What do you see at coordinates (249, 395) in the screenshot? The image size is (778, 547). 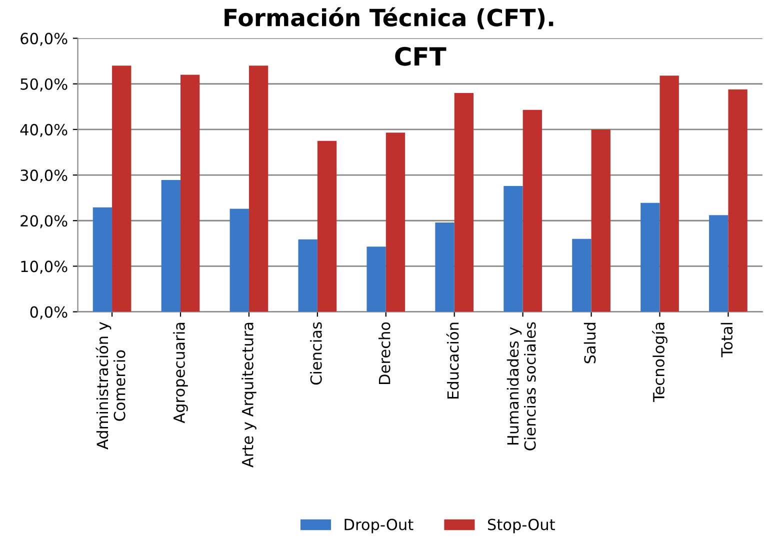 I see `x-tick-label: Arte y Arquitectura` at bounding box center [249, 395].